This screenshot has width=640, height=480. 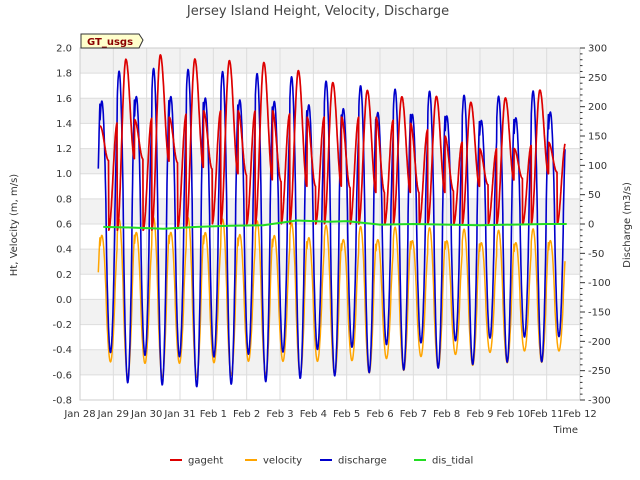 I want to click on x-tick-label: Jan 31, so click(x=179, y=414).